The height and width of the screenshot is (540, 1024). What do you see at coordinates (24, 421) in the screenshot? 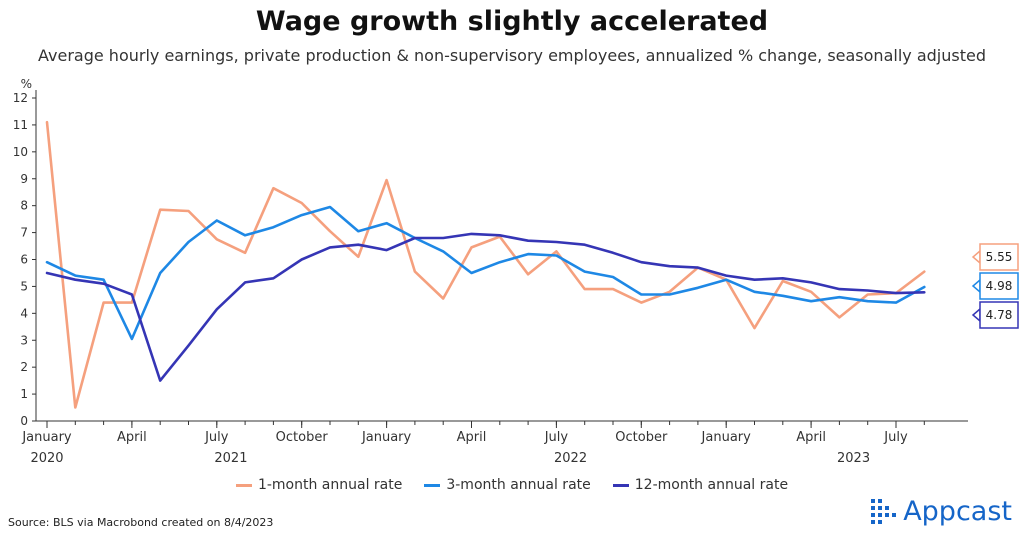
I see `y-tick-label: 0` at bounding box center [24, 421].